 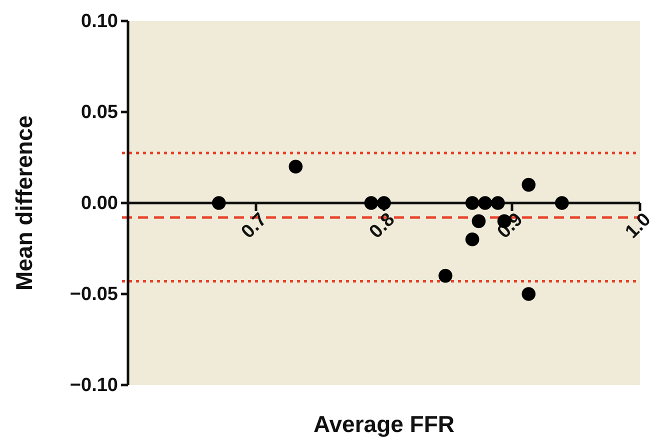 What do you see at coordinates (99, 21) in the screenshot?
I see `y-tick-label: 0.10` at bounding box center [99, 21].